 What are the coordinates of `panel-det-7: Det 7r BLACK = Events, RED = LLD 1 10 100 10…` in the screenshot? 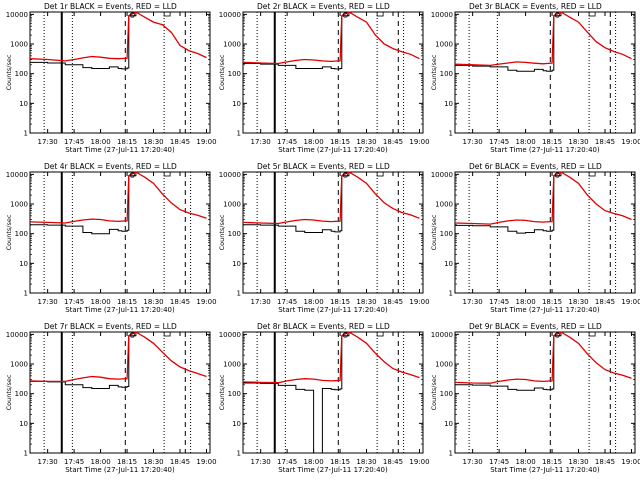 It's located at (111, 398).